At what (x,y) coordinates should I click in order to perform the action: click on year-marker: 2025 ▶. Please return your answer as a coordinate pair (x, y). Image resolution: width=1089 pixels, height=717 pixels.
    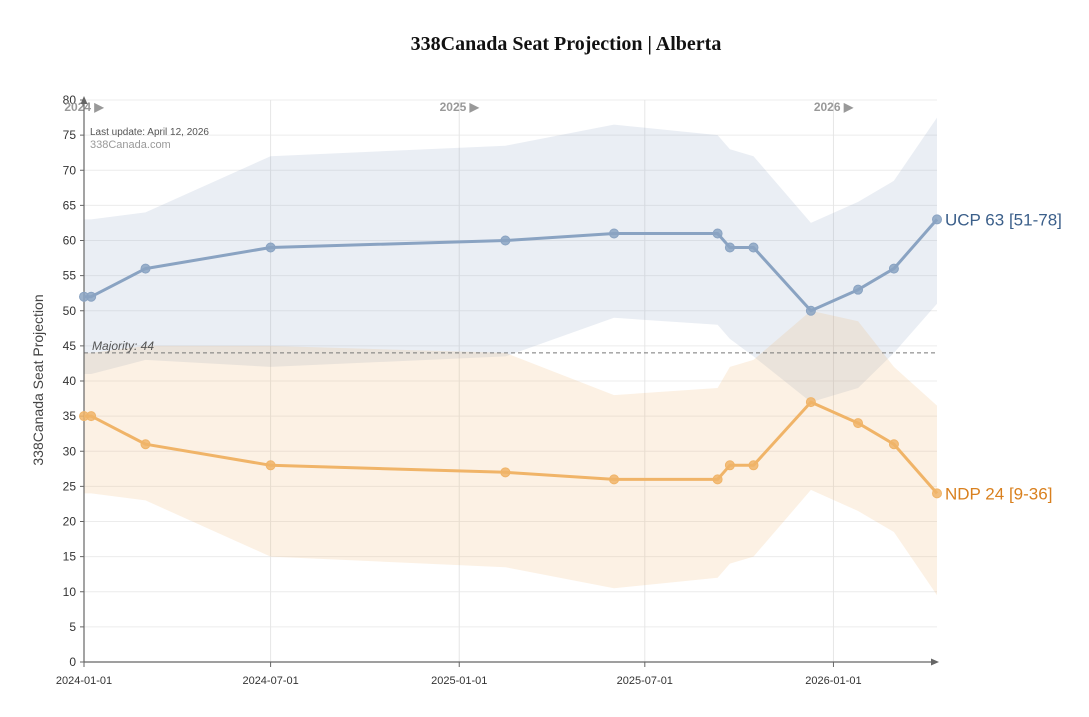
    Looking at the image, I should click on (460, 107).